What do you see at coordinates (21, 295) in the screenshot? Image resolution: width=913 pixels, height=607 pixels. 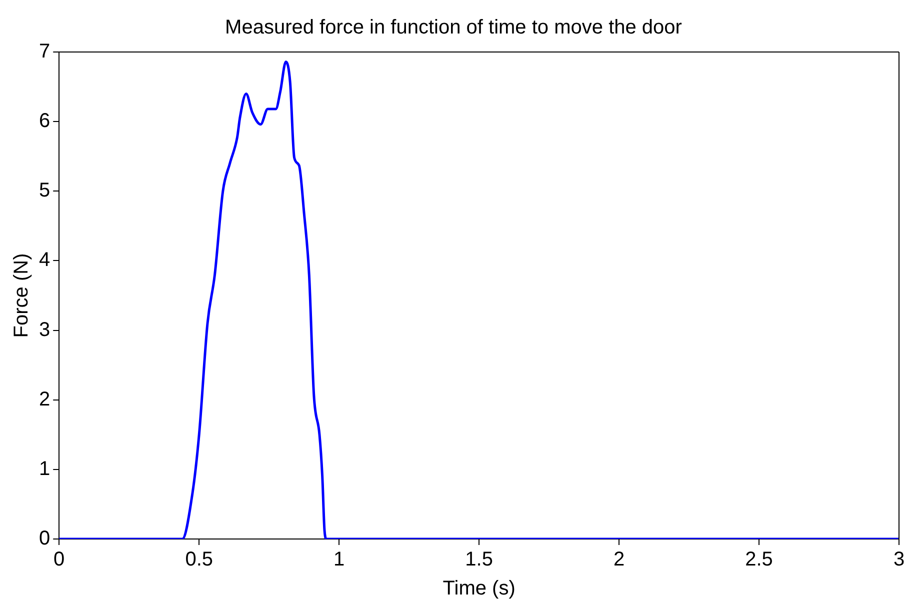 I see `y-axis-title: Force (N)` at bounding box center [21, 295].